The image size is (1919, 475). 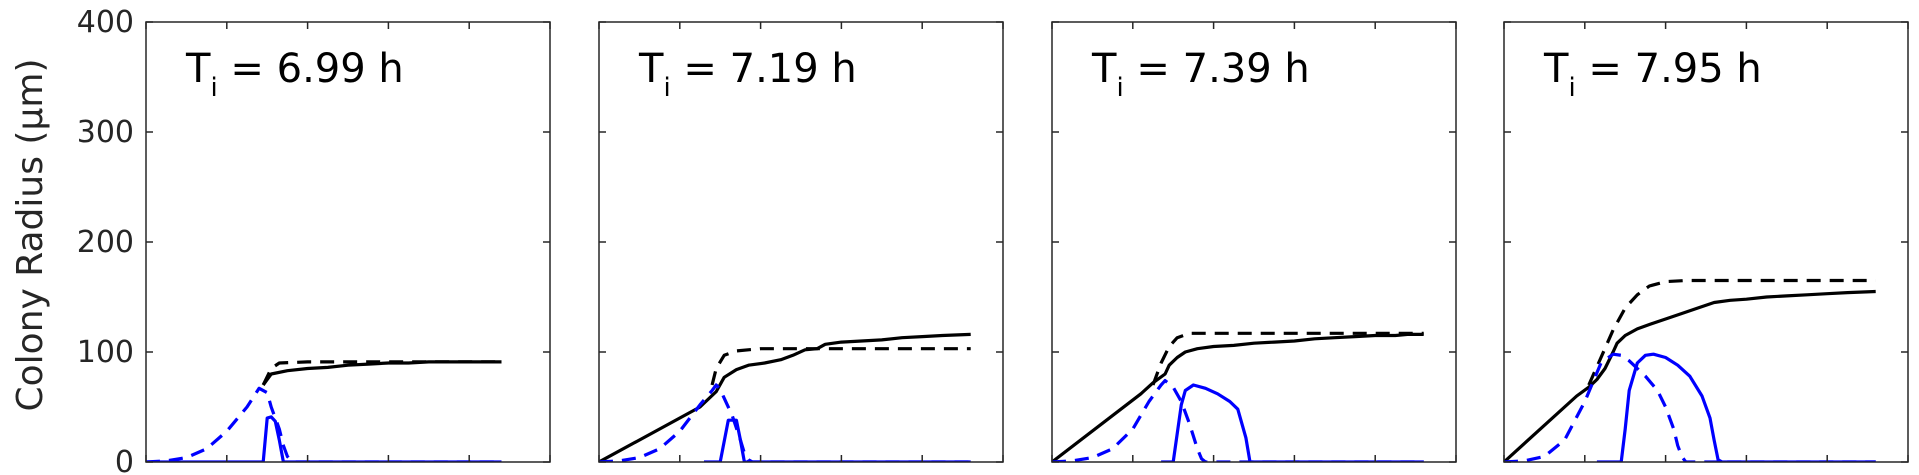 What do you see at coordinates (124, 460) in the screenshot?
I see `y-tick-label: 0` at bounding box center [124, 460].